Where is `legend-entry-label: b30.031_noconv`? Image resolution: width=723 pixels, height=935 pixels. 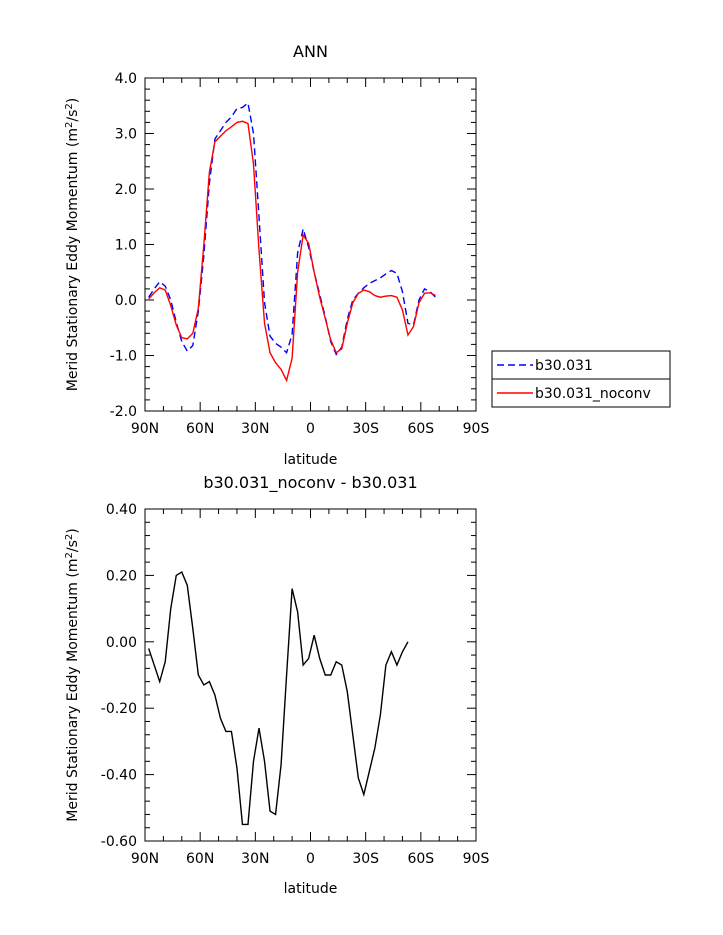 legend-entry-label: b30.031_noconv is located at coordinates (593, 394).